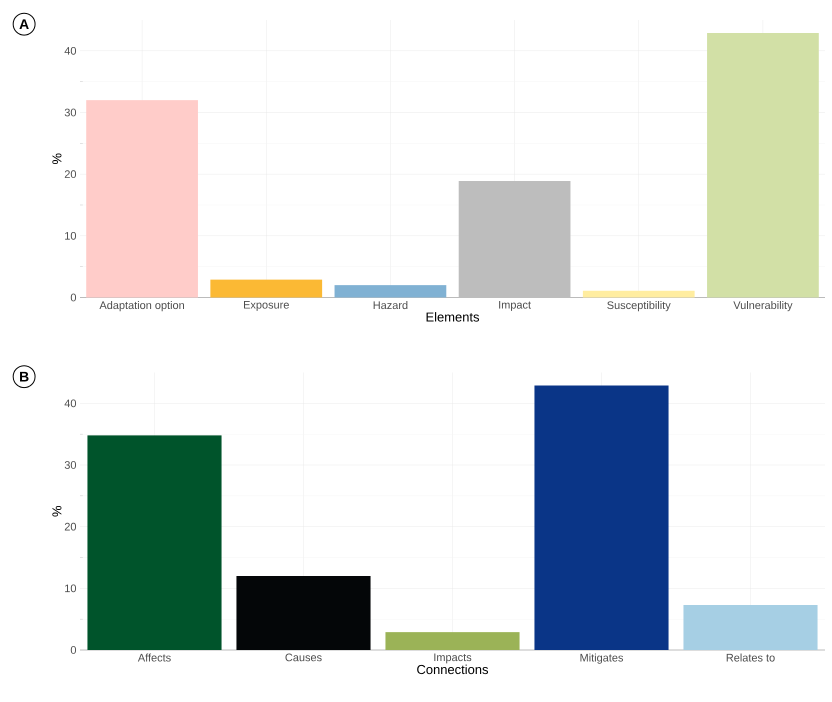 This screenshot has width=832, height=702. Describe the element at coordinates (750, 658) in the screenshot. I see `x-tick-label: Relates to` at that location.